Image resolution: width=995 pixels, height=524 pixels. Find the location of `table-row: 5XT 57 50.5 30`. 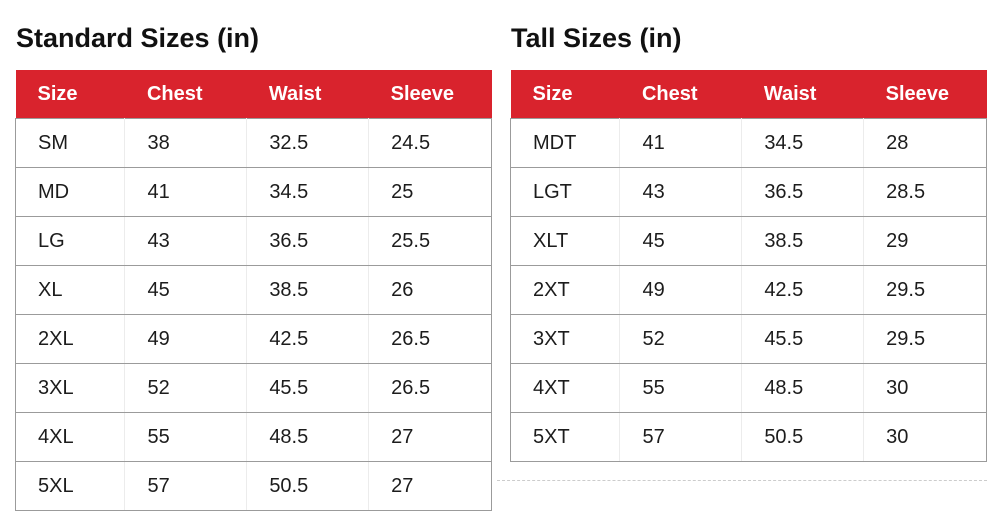

table-row: 5XT 57 50.5 30 is located at coordinates (748, 437).